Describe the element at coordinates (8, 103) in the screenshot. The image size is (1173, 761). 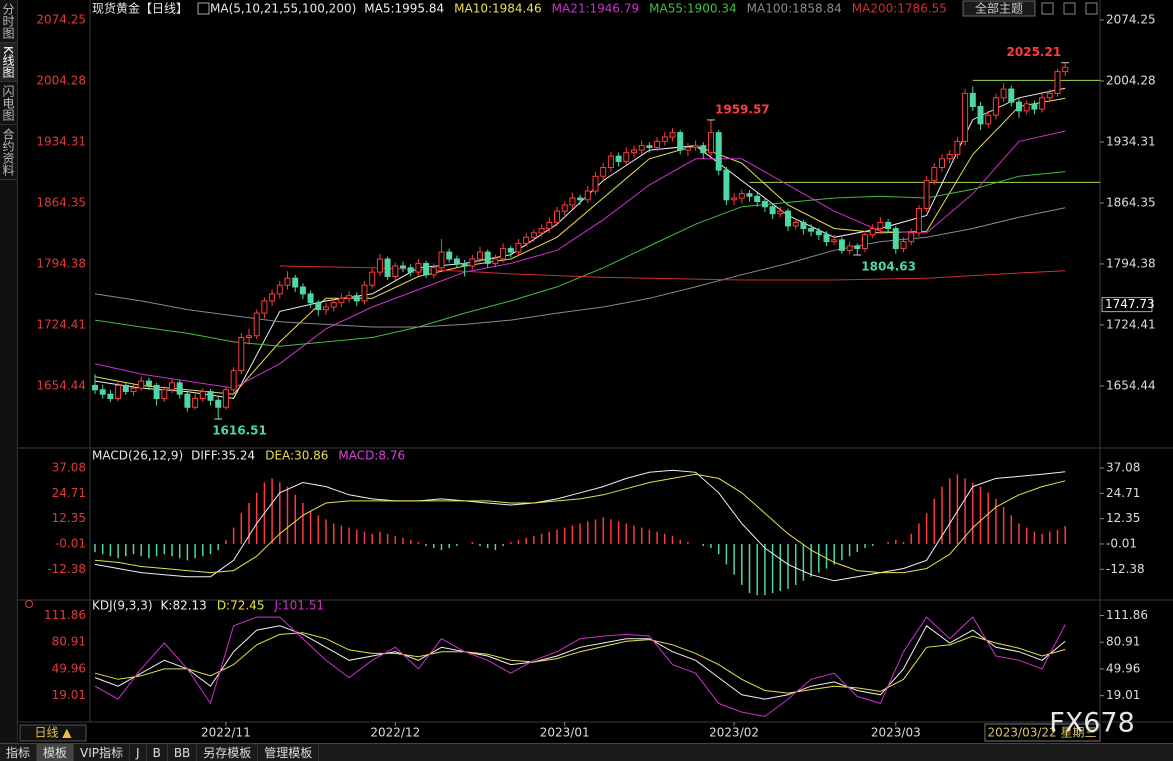
I see `sidebar-tab: 闪电图` at that location.